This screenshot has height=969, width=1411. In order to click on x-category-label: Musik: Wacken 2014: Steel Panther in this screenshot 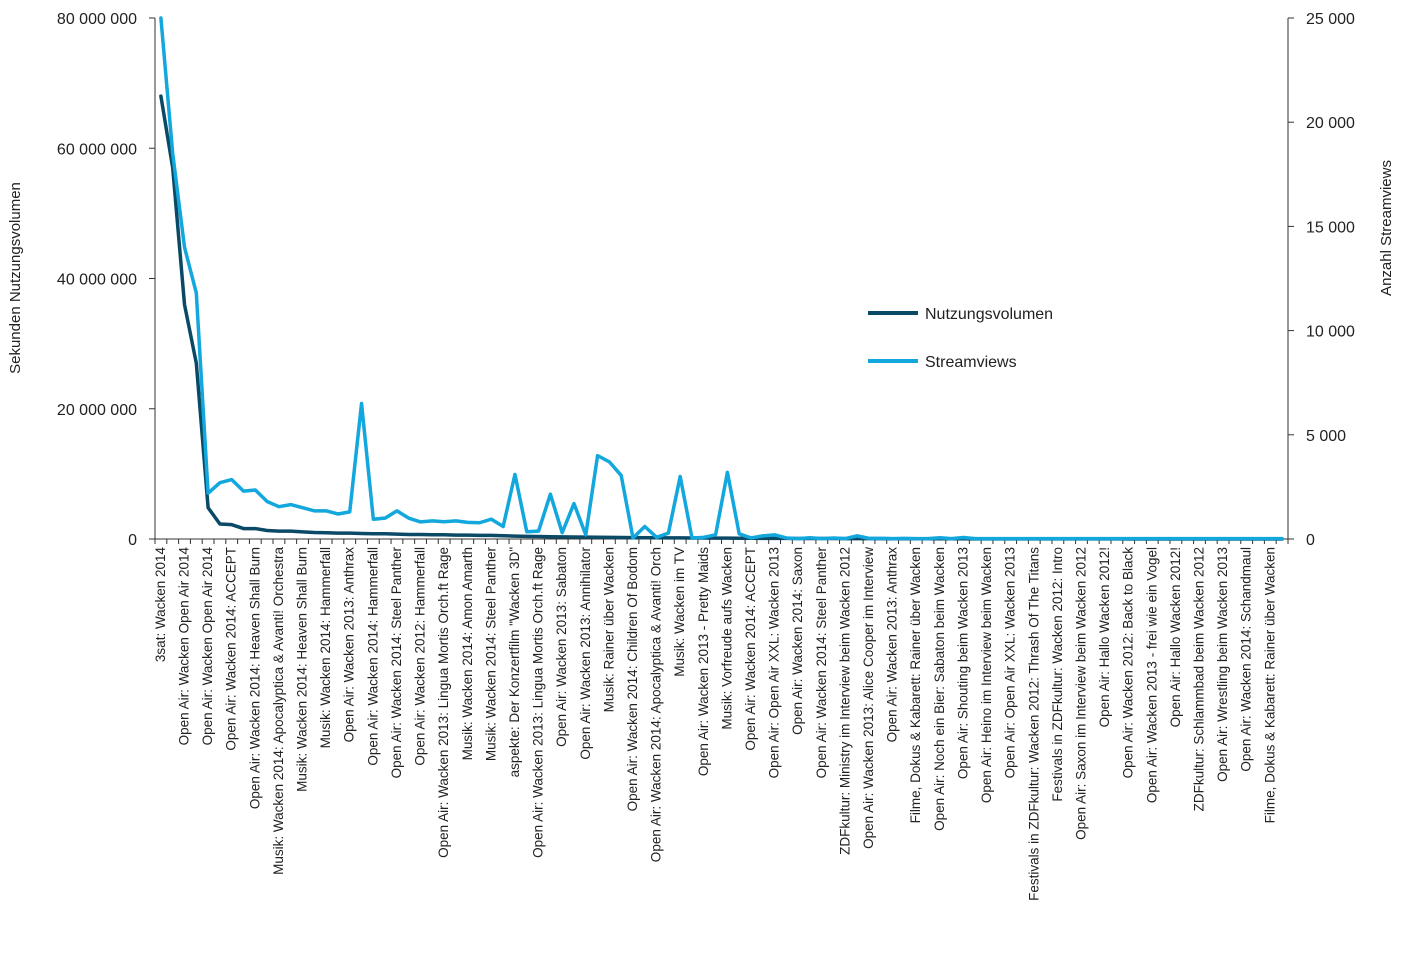, I will do `click(490, 653)`.